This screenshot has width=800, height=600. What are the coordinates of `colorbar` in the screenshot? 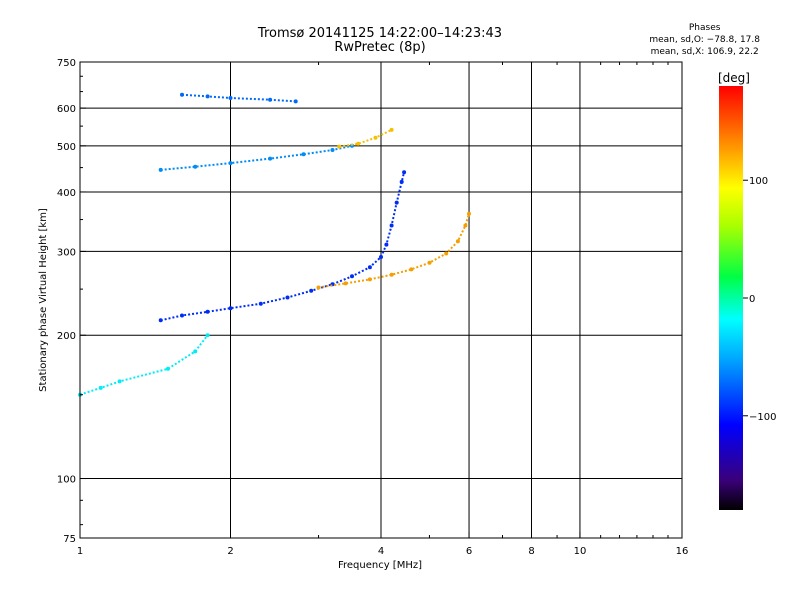 It's located at (731, 298).